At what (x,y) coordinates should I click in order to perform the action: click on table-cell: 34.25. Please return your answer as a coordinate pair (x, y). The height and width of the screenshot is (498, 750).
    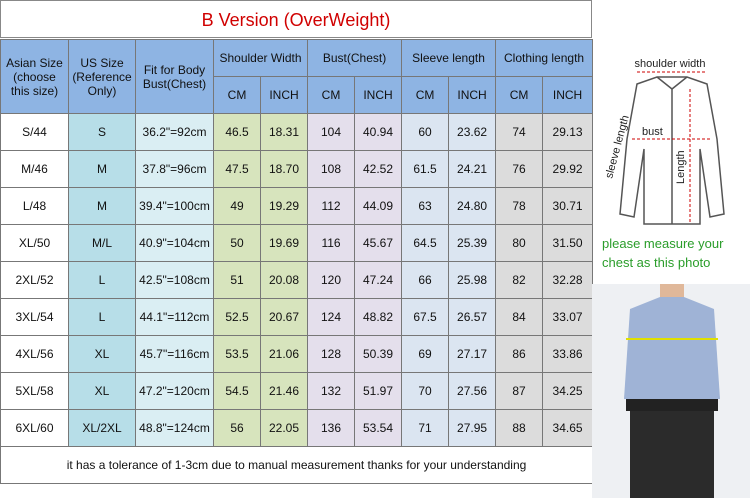
    Looking at the image, I should click on (568, 391).